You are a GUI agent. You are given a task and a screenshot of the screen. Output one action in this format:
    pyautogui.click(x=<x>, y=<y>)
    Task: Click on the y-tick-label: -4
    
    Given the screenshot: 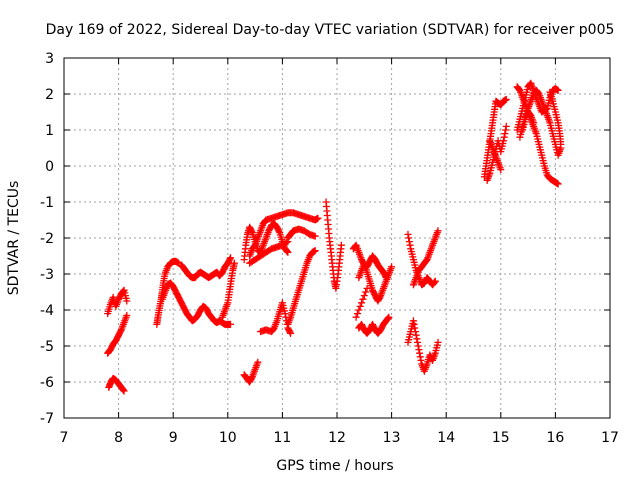 What is the action you would take?
    pyautogui.click(x=47, y=311)
    